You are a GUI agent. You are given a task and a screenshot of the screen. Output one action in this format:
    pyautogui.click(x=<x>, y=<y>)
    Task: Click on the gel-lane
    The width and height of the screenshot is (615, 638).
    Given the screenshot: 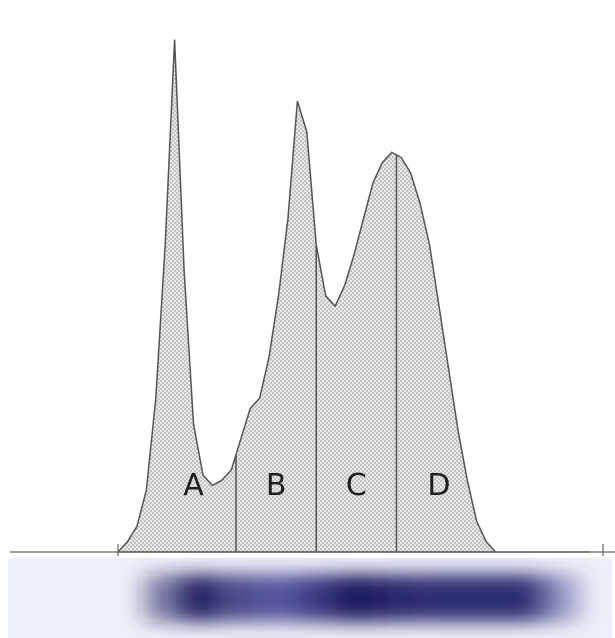 What is the action you would take?
    pyautogui.click(x=310, y=598)
    